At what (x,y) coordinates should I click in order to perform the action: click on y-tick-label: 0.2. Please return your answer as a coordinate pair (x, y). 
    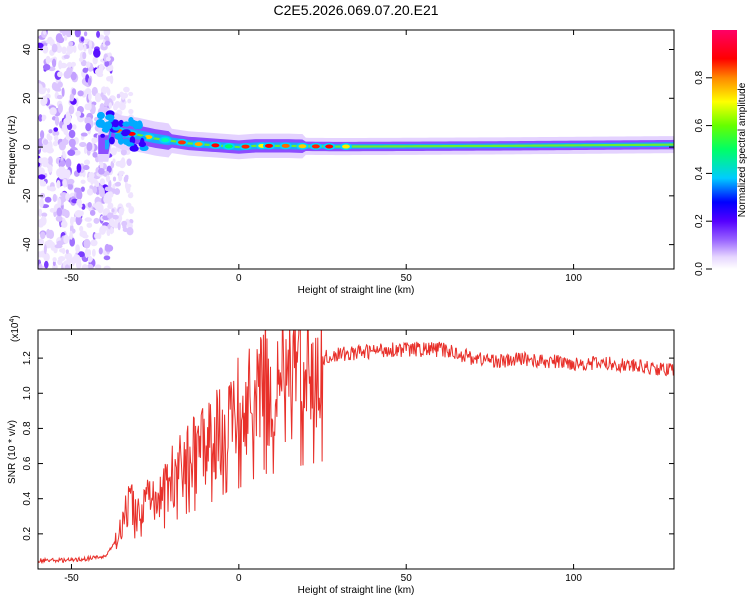
    Looking at the image, I should click on (27, 533).